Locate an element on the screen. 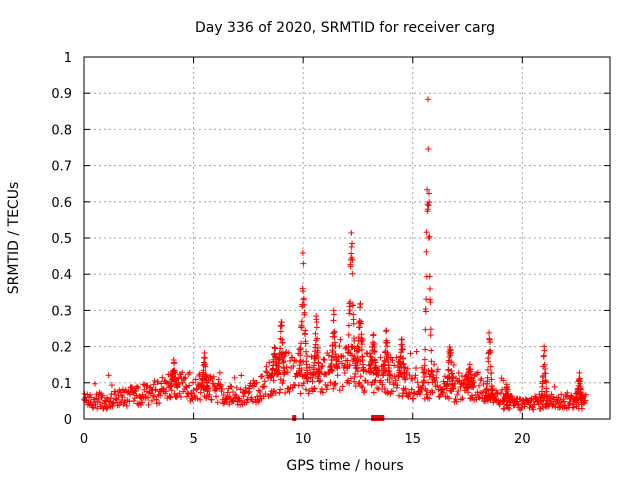 This screenshot has width=640, height=480. y-tick-label: 1 is located at coordinates (68, 58).